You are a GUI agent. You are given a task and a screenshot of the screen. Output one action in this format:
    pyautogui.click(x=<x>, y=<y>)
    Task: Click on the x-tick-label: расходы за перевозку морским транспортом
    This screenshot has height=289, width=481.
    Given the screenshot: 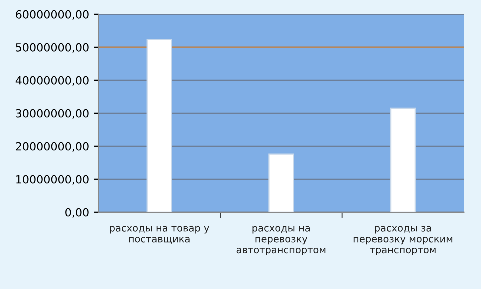 What is the action you would take?
    pyautogui.click(x=403, y=241)
    